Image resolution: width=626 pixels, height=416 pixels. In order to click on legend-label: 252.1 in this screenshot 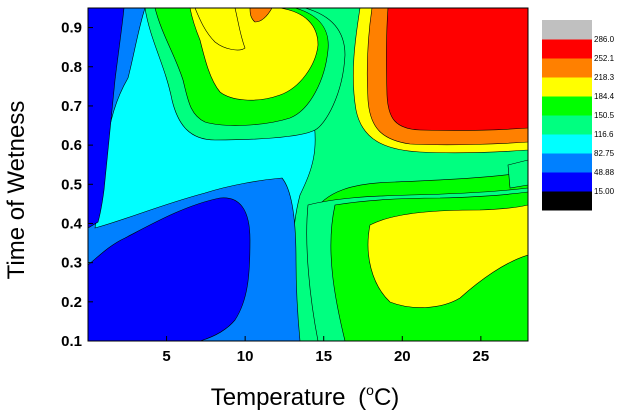, I will do `click(604, 58)`.